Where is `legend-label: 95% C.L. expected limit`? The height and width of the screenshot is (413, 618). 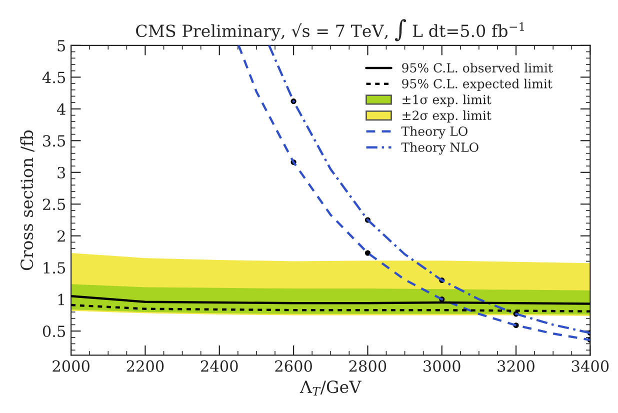
legend-label: 95% C.L. expected limit is located at coordinates (477, 84).